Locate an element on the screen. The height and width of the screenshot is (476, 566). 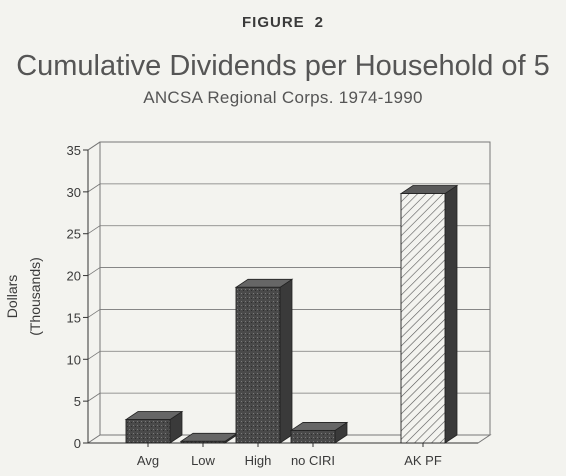
y-tick-label: 15 is located at coordinates (74, 317).